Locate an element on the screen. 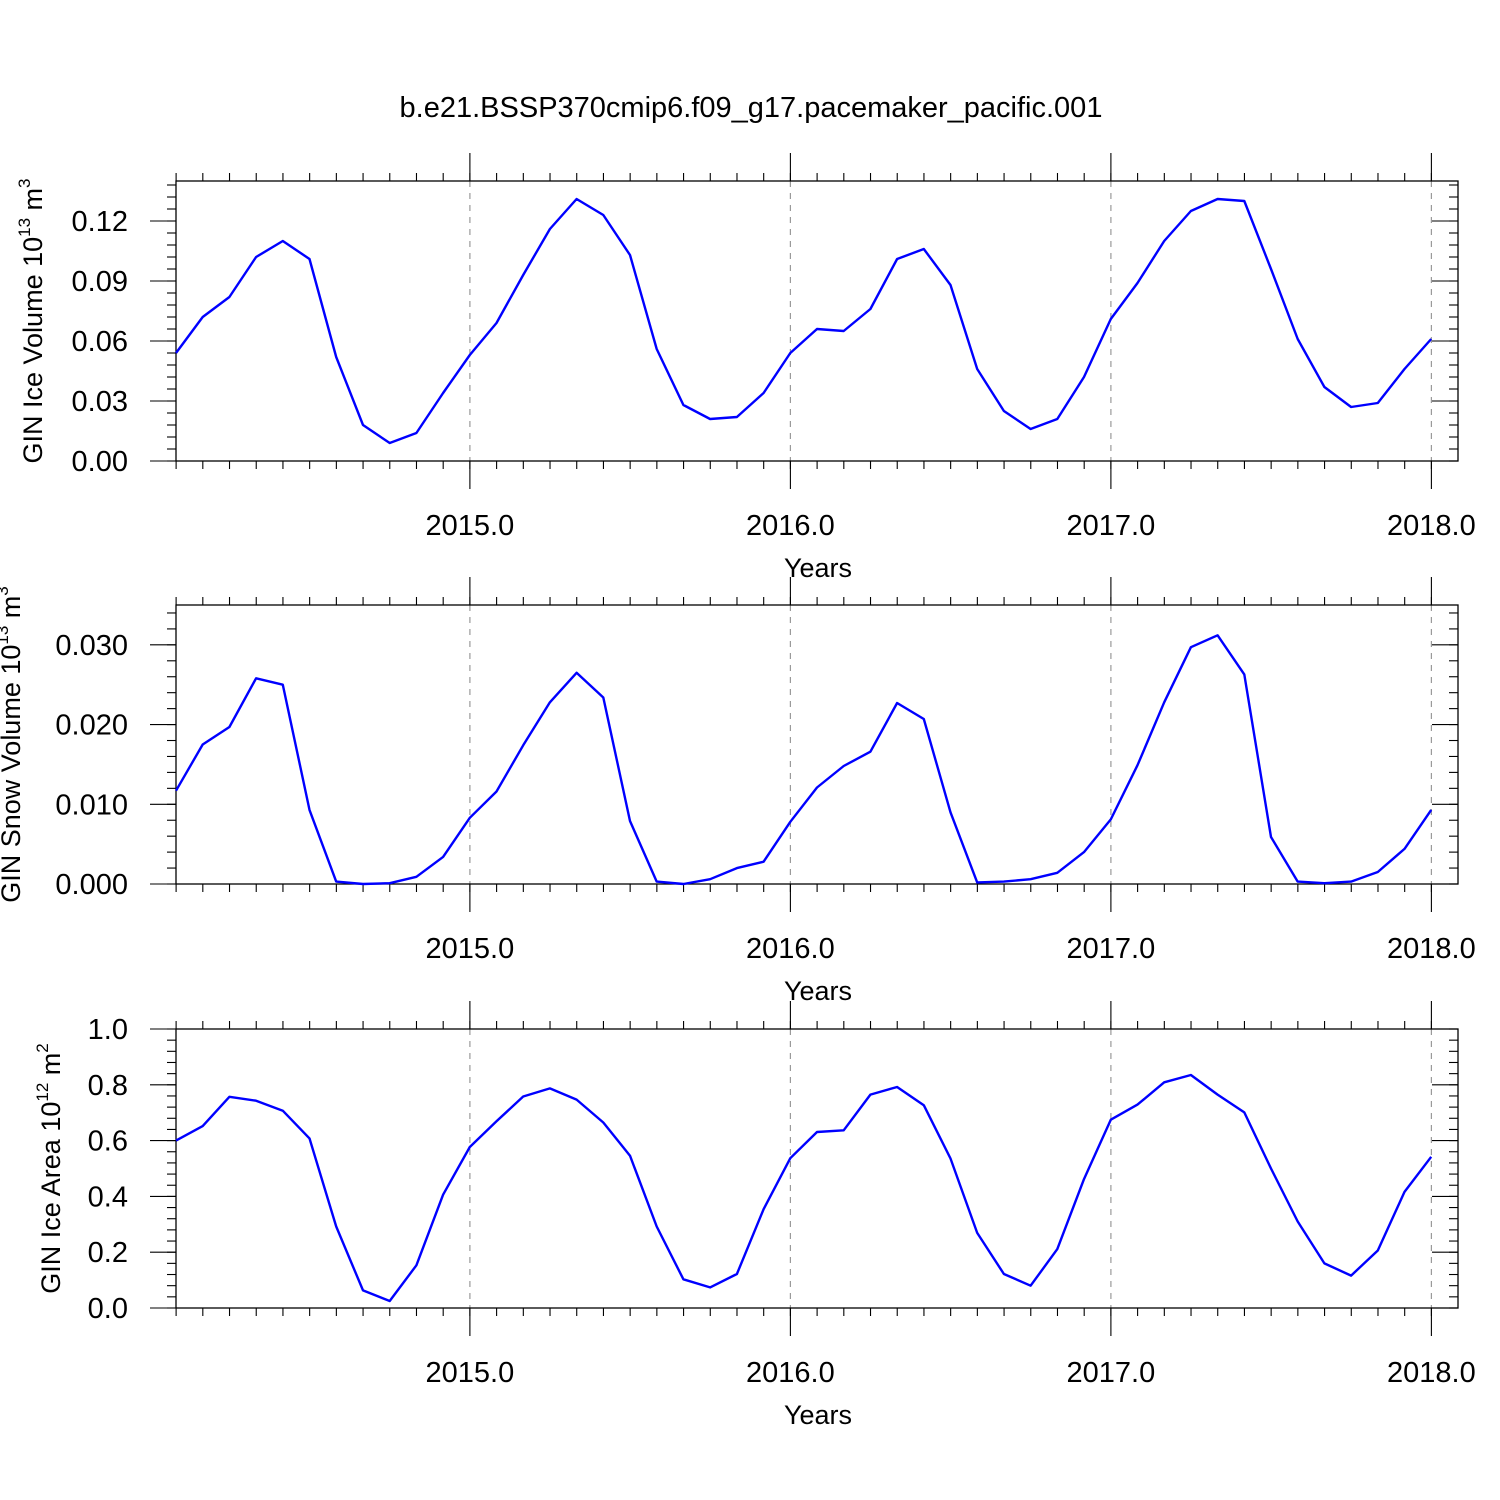 The height and width of the screenshot is (1500, 1500). ice-volume-xtick-label-3: 2018.0 is located at coordinates (1431, 526).